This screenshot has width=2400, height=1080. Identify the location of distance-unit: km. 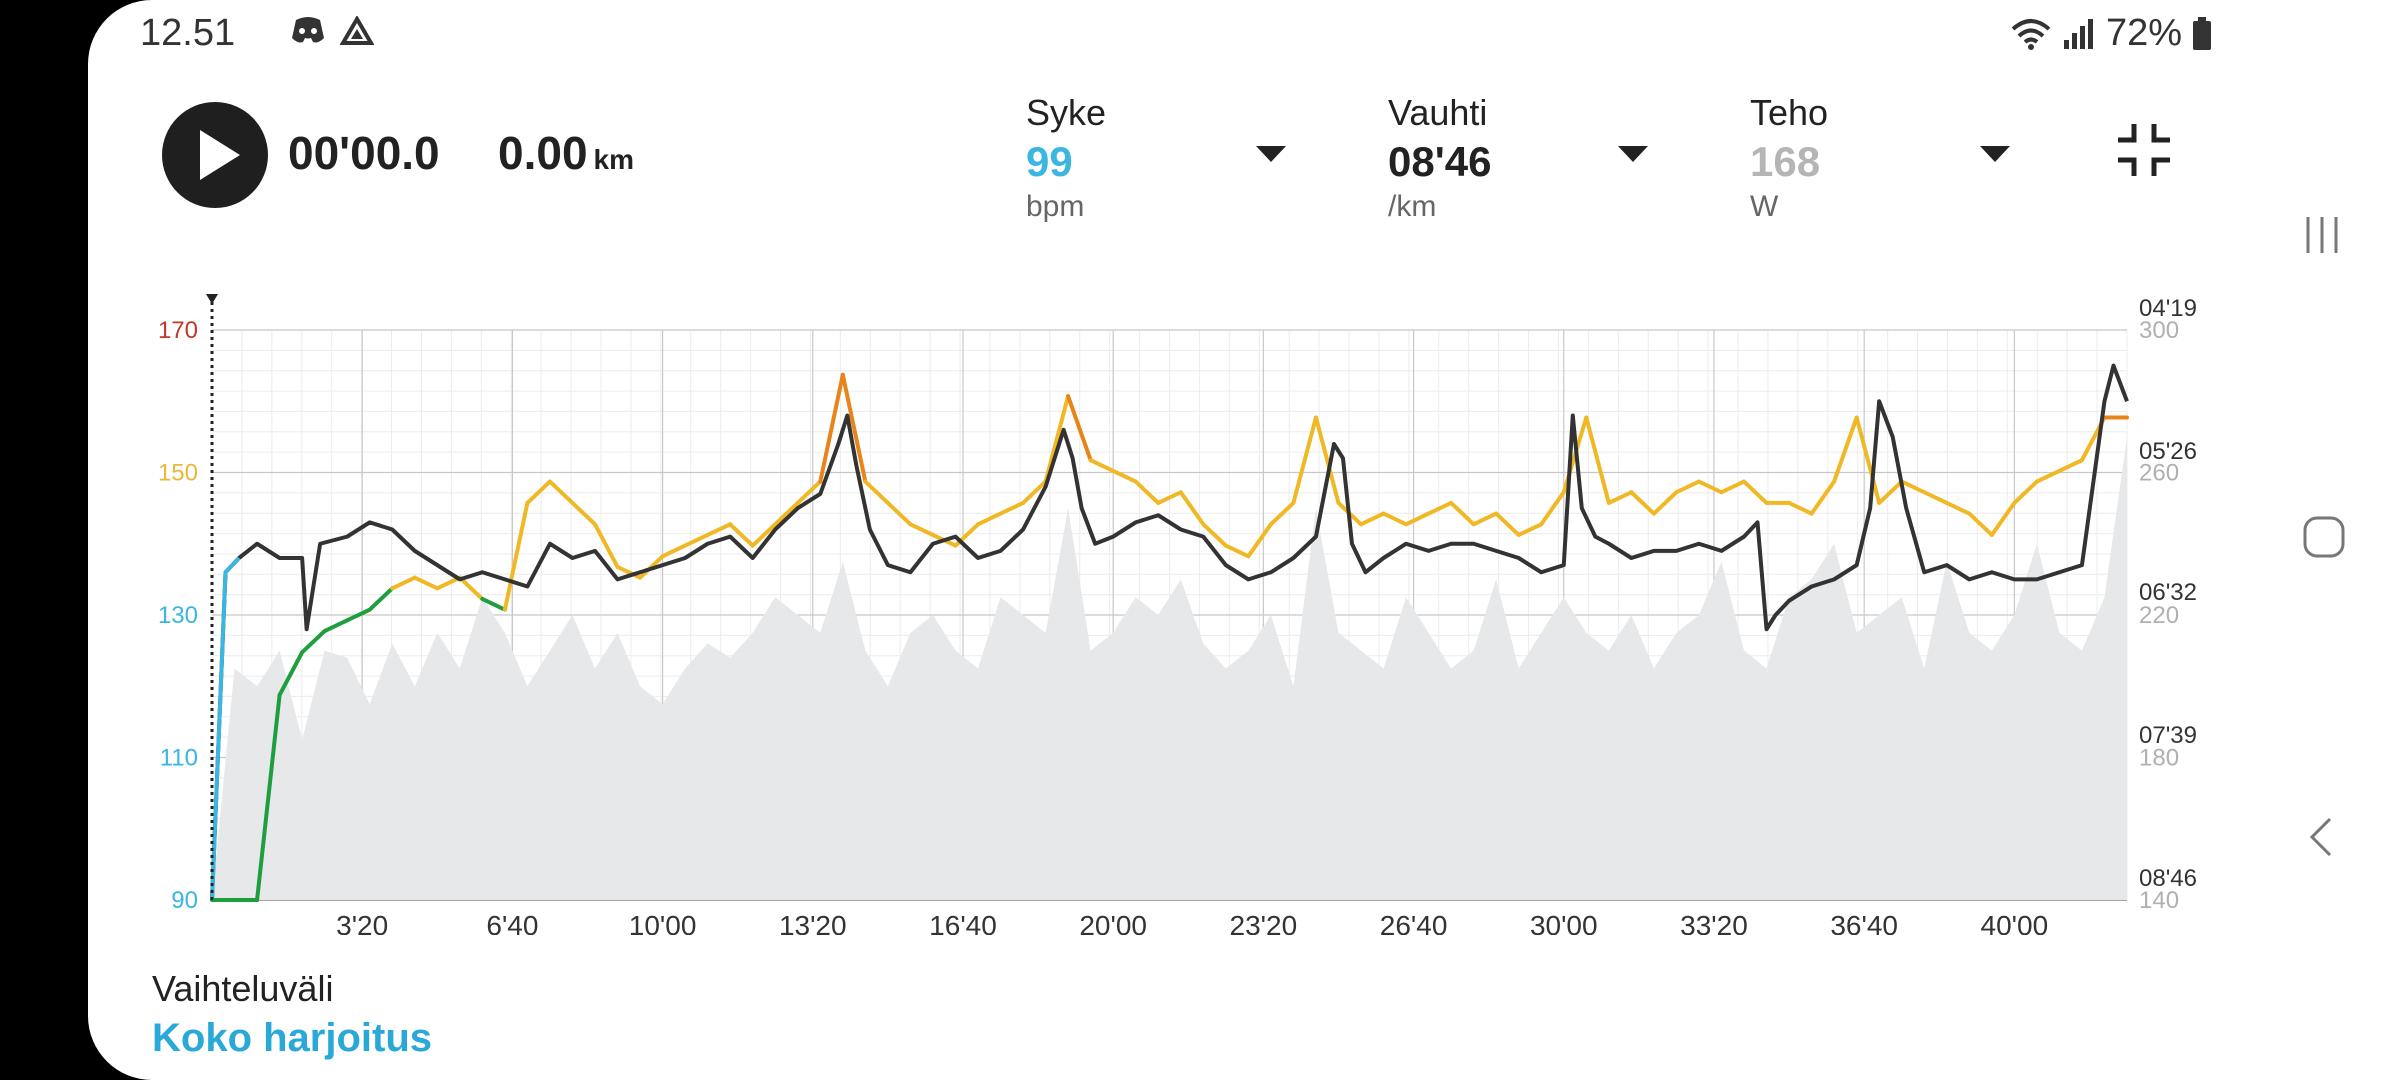
(613, 159).